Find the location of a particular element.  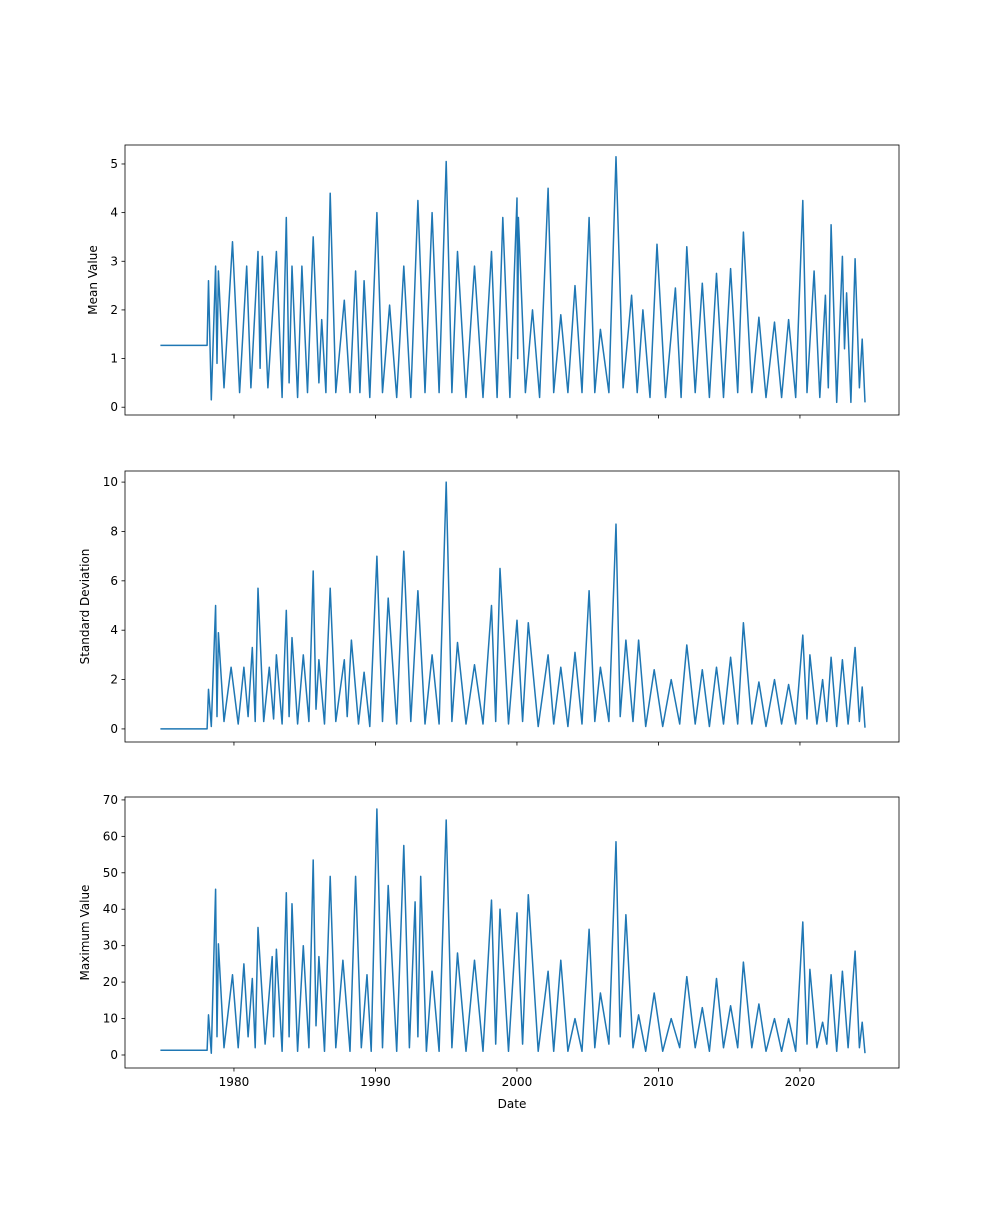

y-tick-label: 20 is located at coordinates (110, 982).